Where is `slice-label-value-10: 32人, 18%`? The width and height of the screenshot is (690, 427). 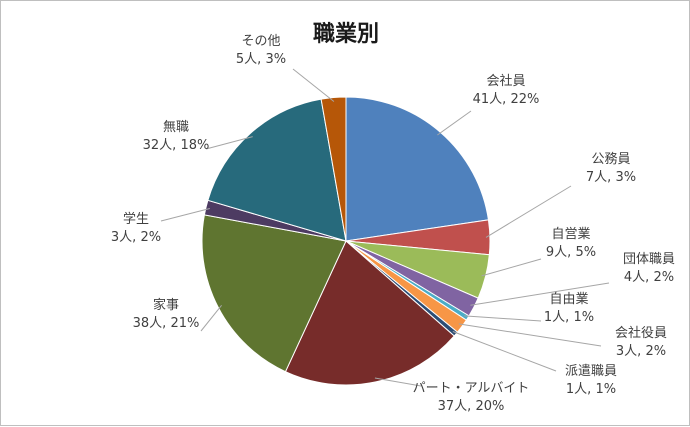
slice-label-value-10: 32人, 18% is located at coordinates (176, 145).